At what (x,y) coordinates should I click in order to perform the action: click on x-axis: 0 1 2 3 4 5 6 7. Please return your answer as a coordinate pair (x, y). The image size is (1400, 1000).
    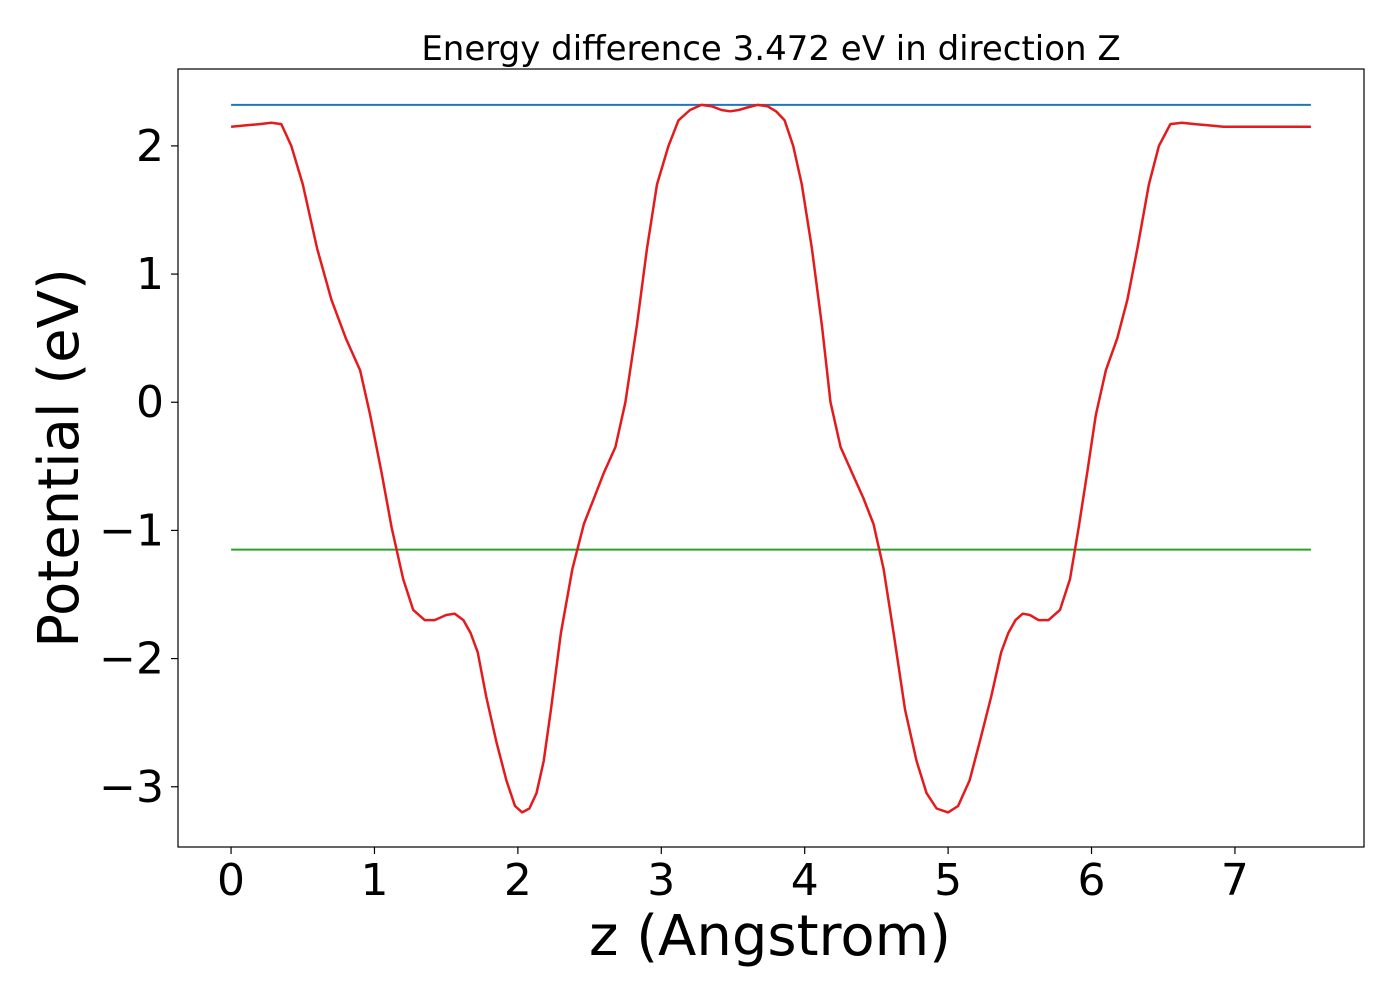
    Looking at the image, I should click on (733, 876).